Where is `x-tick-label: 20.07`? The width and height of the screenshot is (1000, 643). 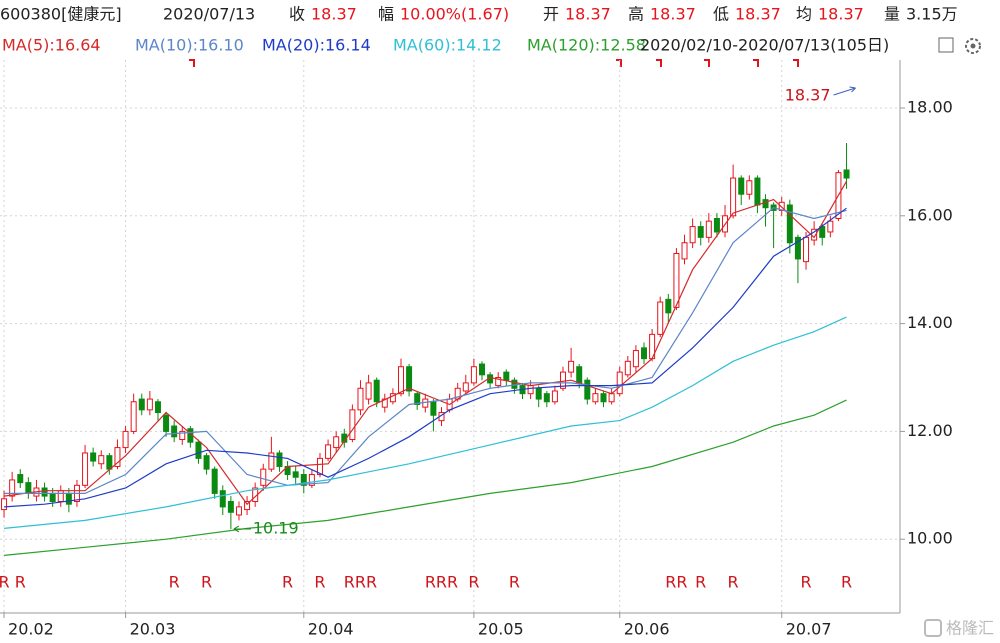 x-tick-label: 20.07 is located at coordinates (809, 629).